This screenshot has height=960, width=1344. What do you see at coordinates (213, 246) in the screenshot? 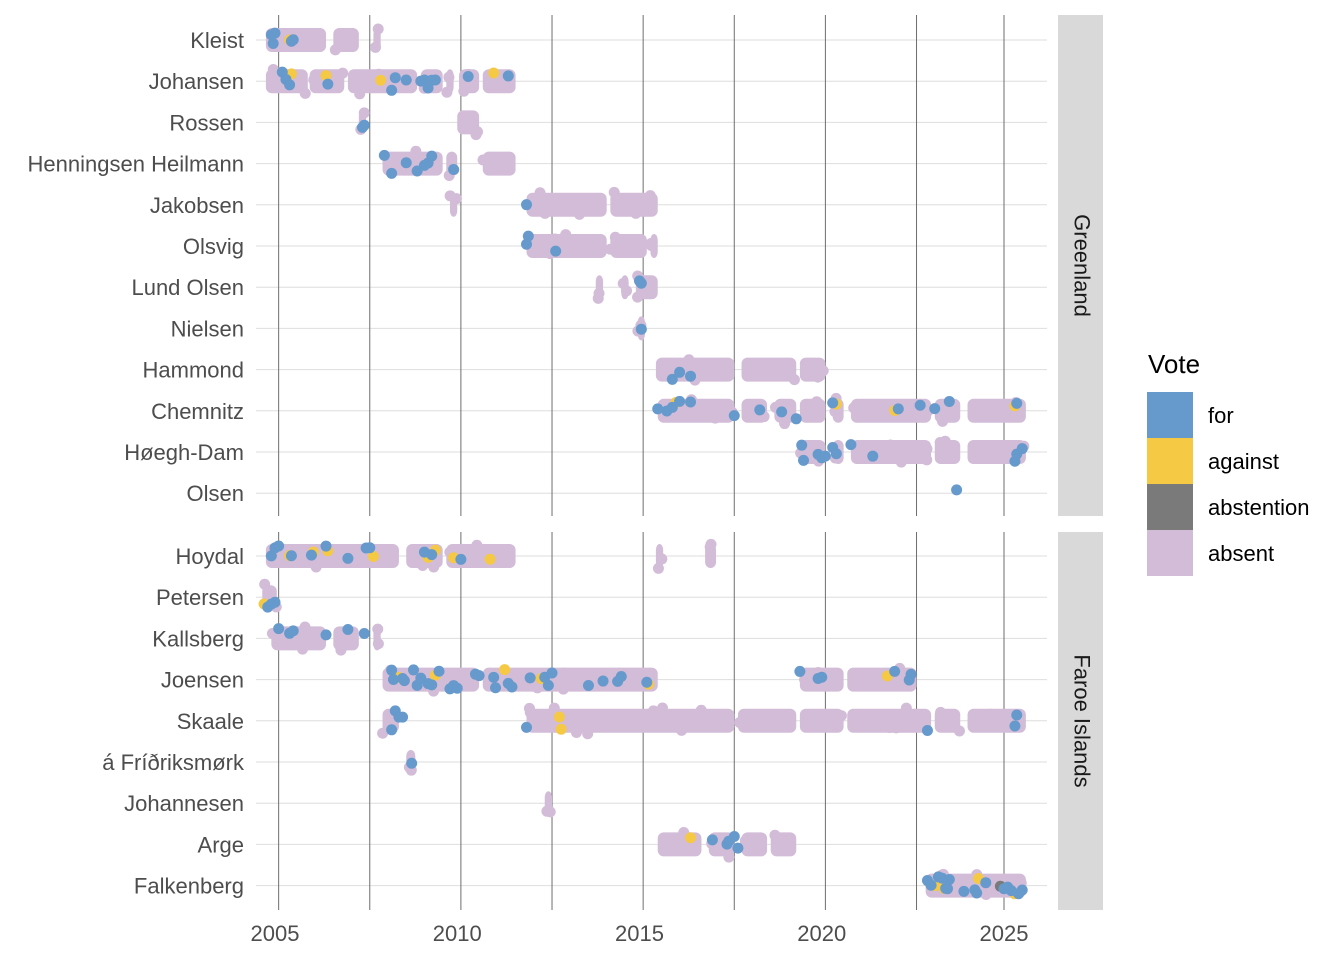
I see `y-tick-label: Olsvig` at bounding box center [213, 246].